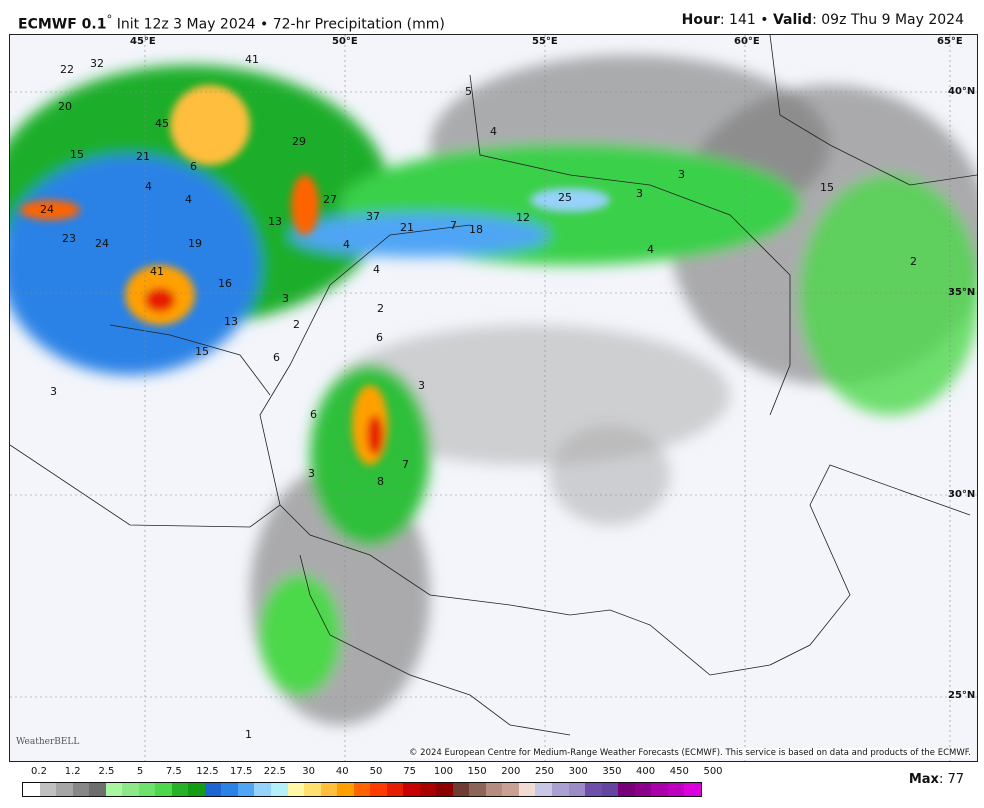 Image resolution: width=984 pixels, height=808 pixels. Describe the element at coordinates (742, 20) in the screenshot. I see `hour-value: 141` at that location.